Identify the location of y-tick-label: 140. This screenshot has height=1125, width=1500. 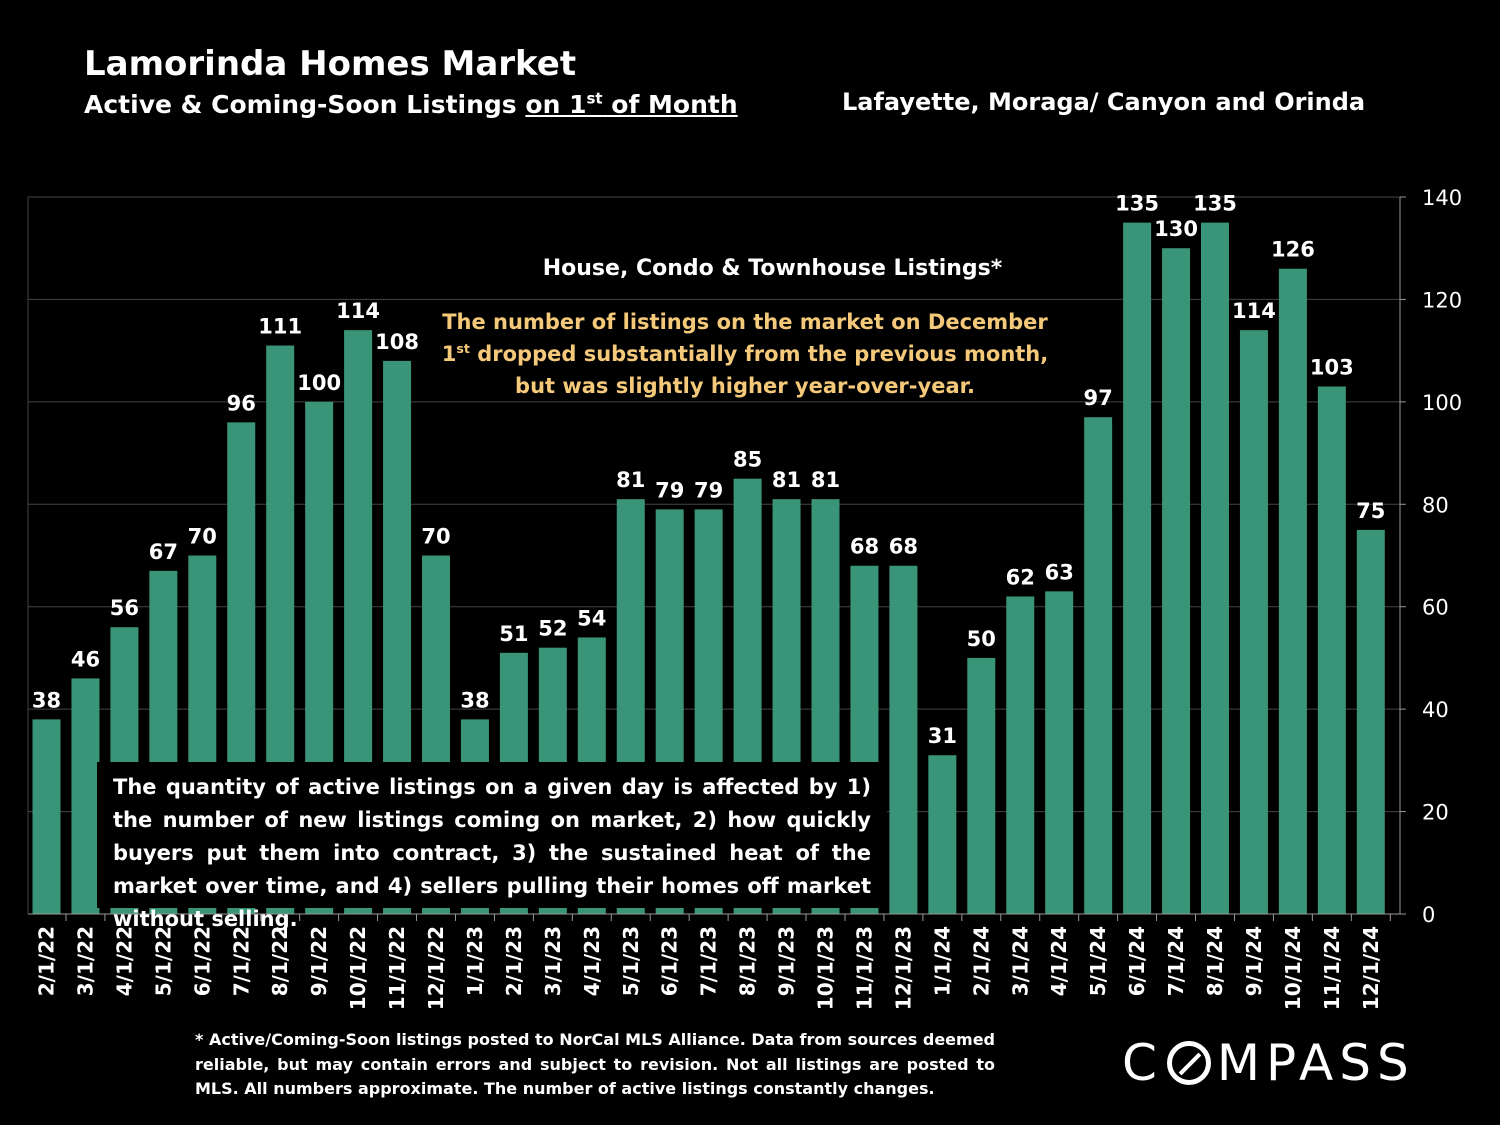
(1442, 198).